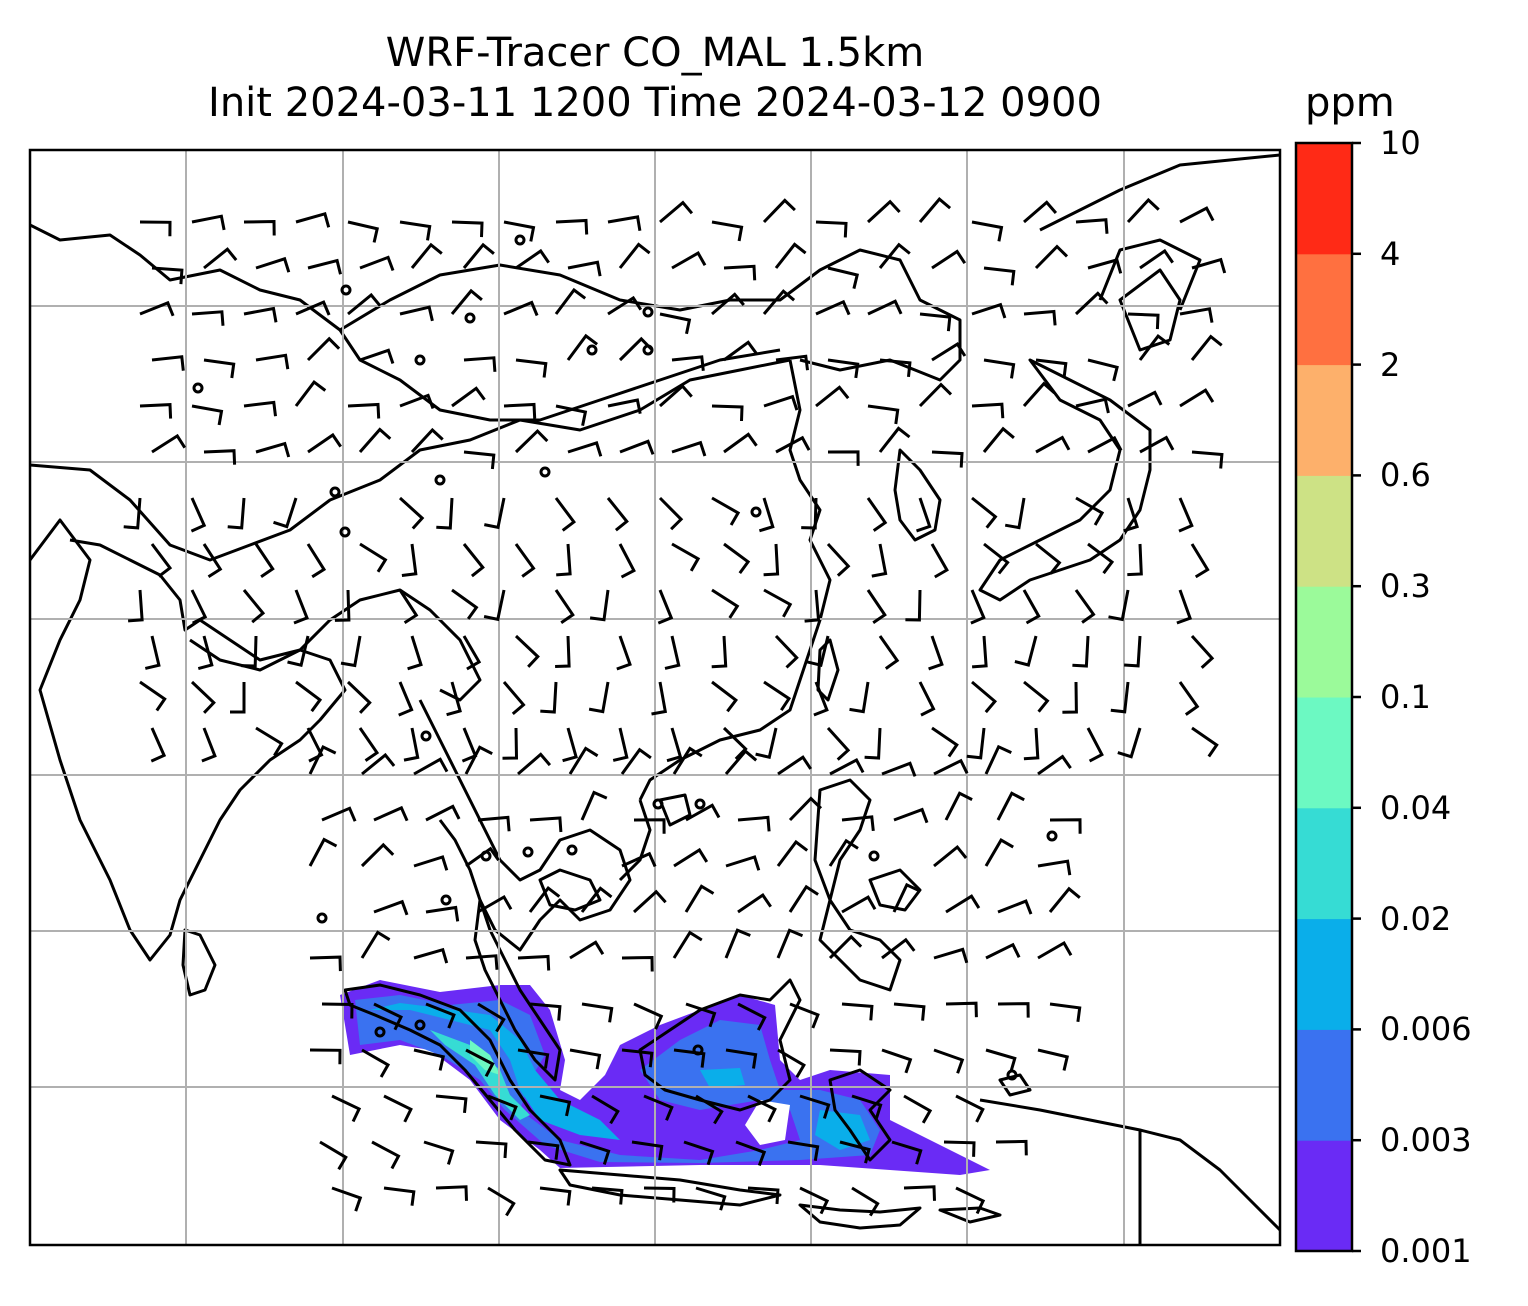  Describe the element at coordinates (1390, 364) in the screenshot. I see `colorbar-tick-label: 2` at that location.